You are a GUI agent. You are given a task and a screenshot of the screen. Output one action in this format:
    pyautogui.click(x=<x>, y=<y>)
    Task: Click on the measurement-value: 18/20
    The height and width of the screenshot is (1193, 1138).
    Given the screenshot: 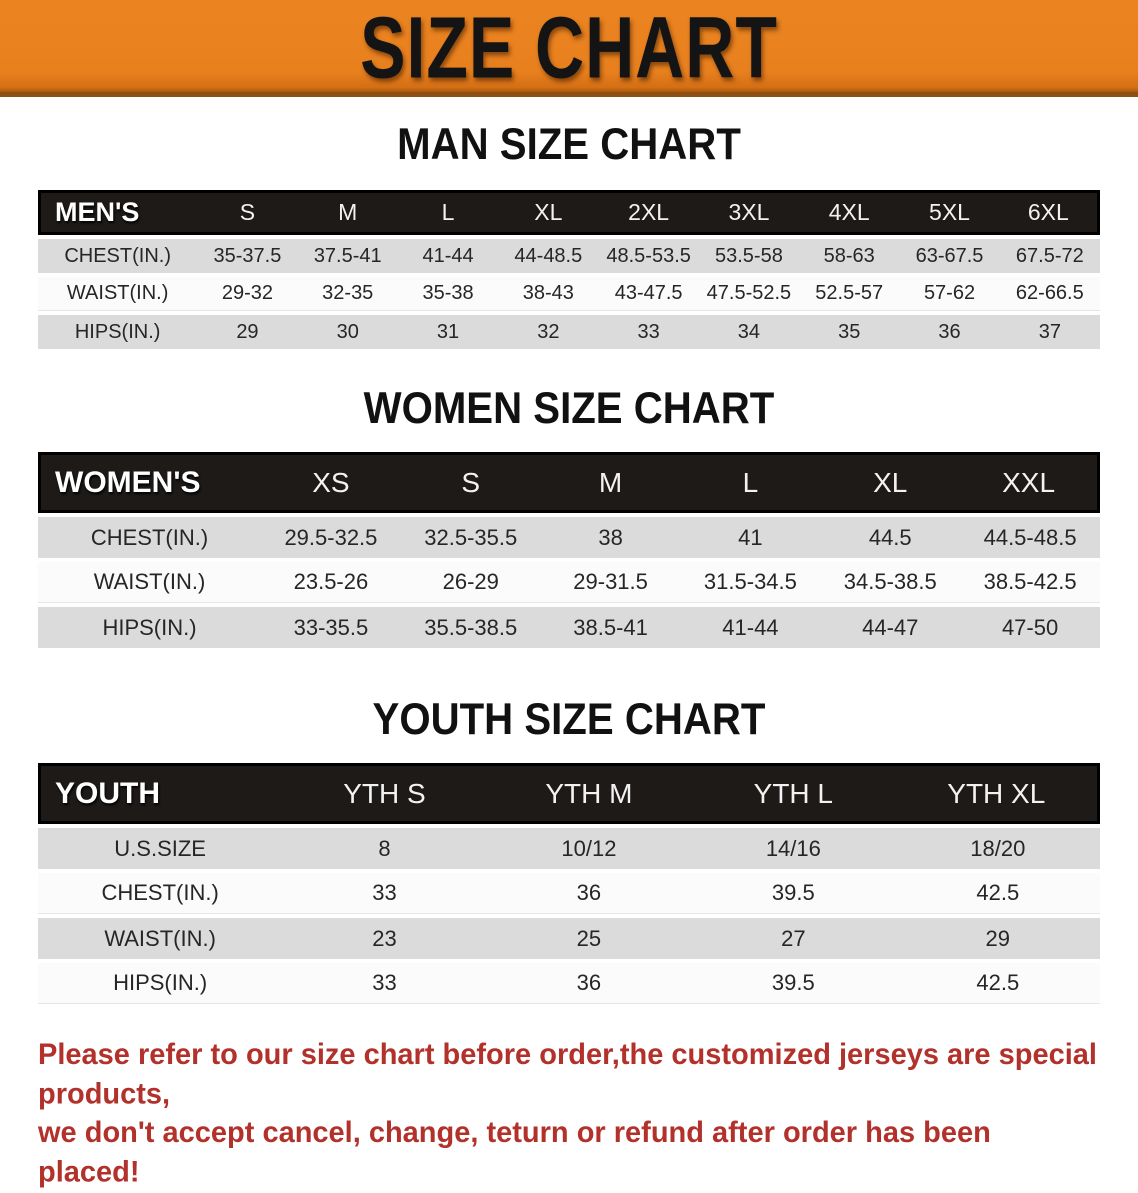 What is the action you would take?
    pyautogui.click(x=997, y=848)
    